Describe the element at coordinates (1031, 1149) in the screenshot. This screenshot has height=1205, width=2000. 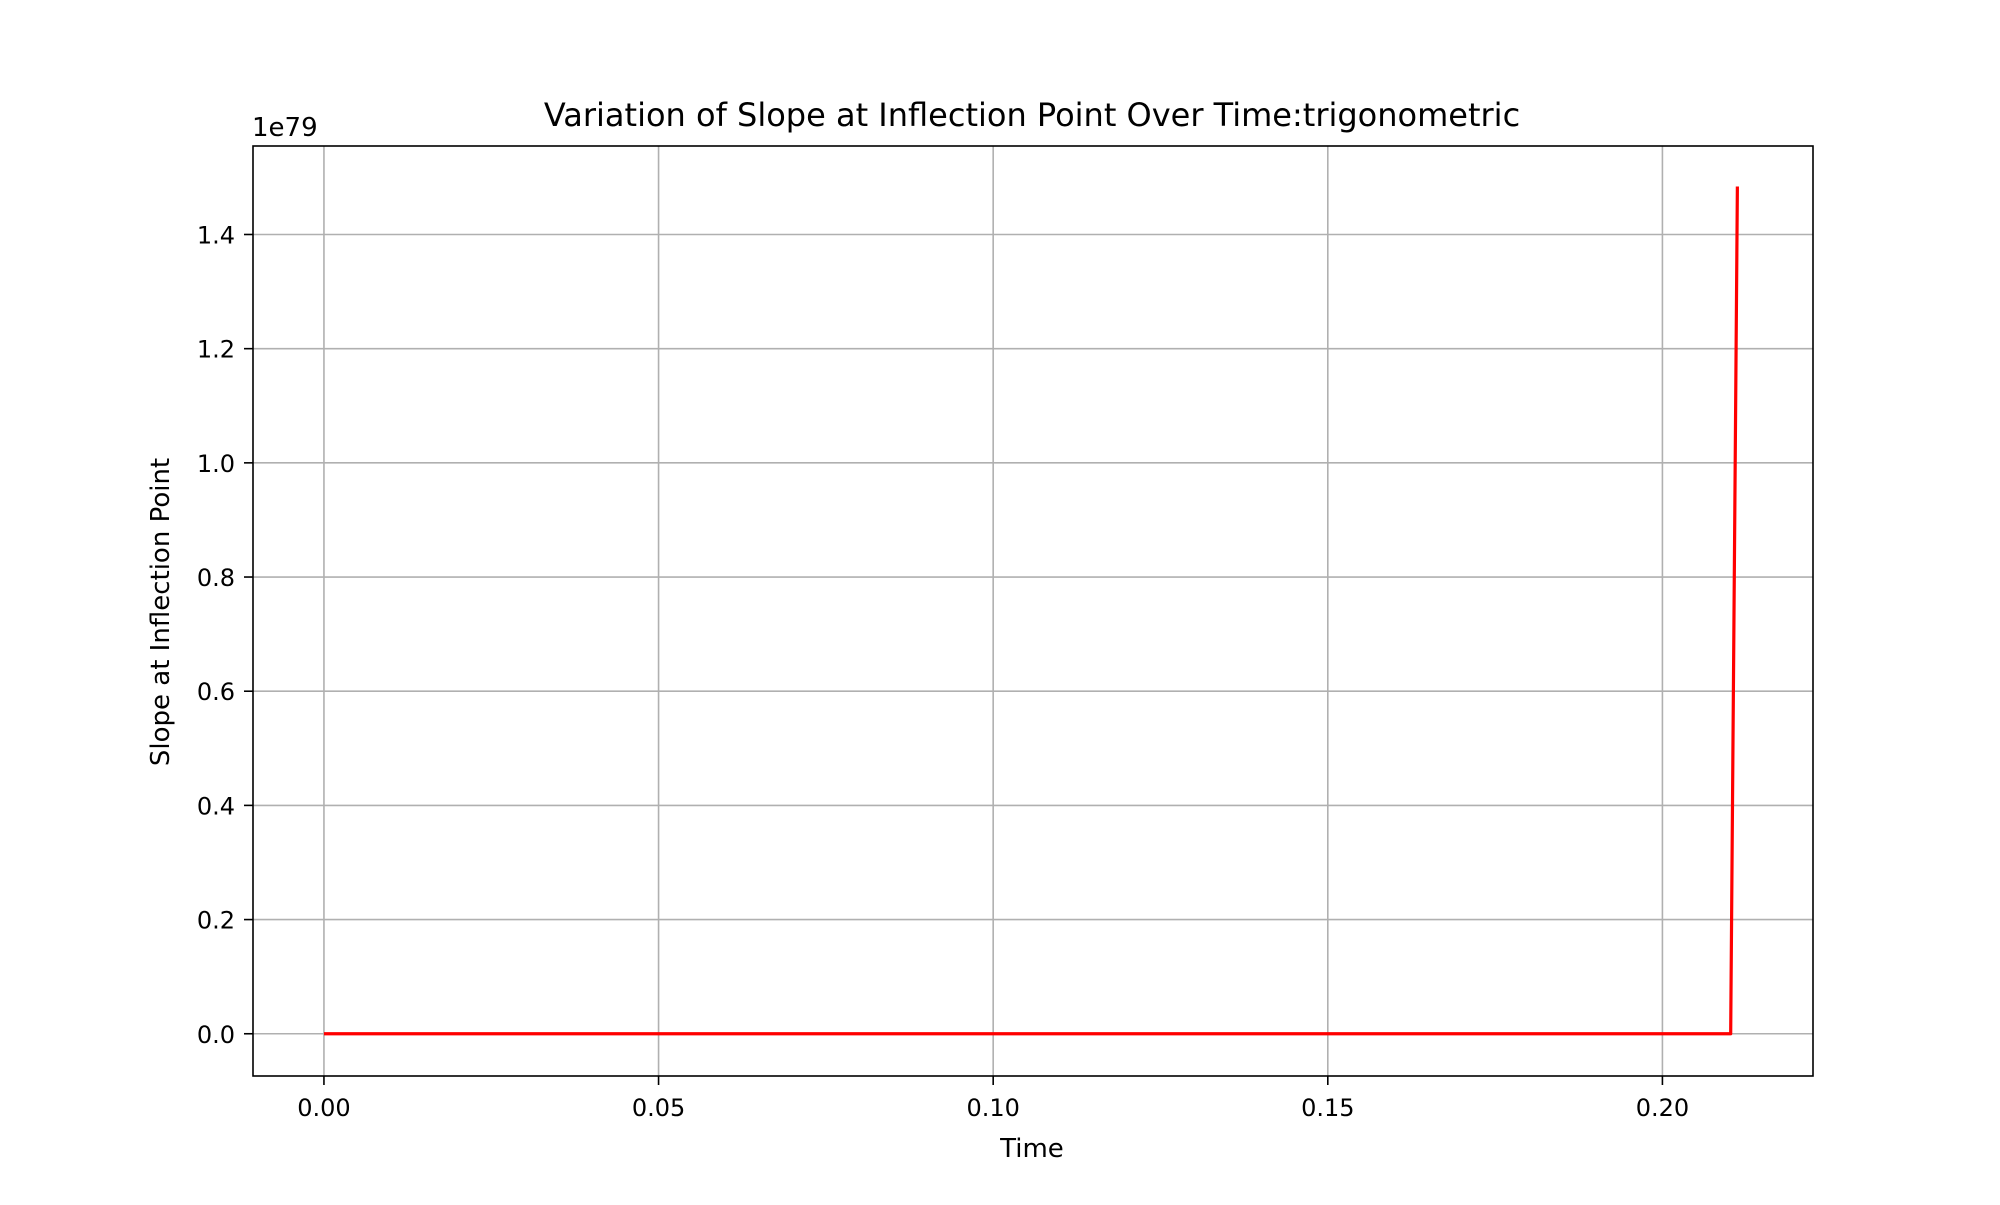
I see `x-axis-label: Time` at that location.